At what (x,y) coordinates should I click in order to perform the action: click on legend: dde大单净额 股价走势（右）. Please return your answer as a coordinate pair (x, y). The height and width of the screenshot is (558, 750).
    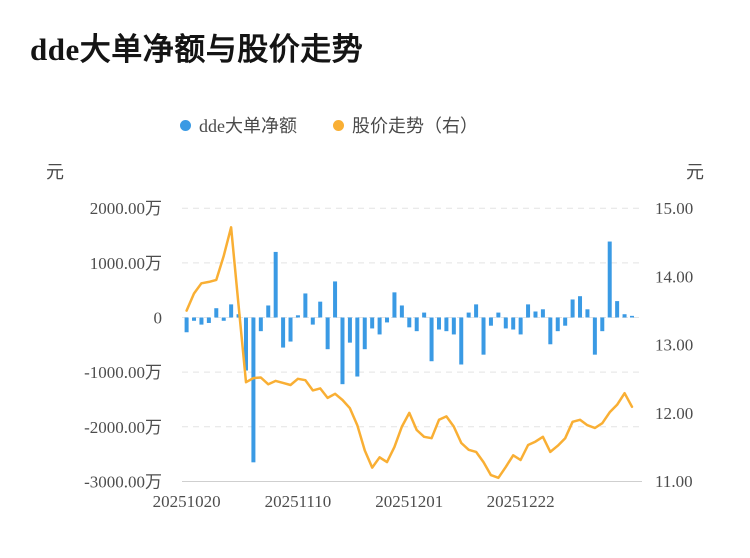
    Looking at the image, I should click on (329, 125).